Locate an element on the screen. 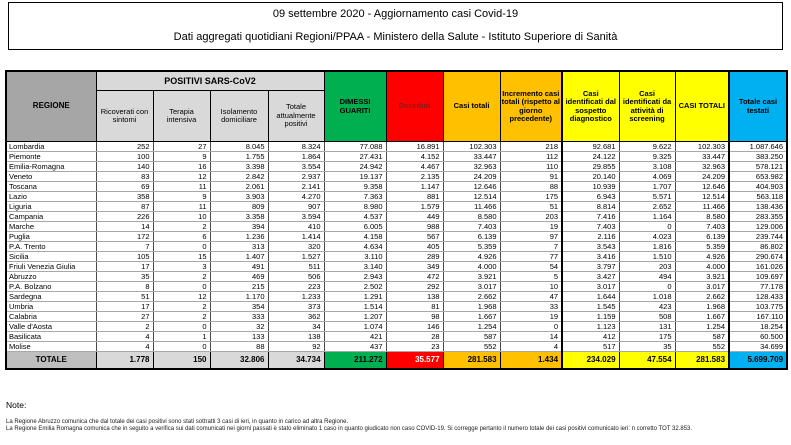  cell-value: 17 is located at coordinates (125, 266).